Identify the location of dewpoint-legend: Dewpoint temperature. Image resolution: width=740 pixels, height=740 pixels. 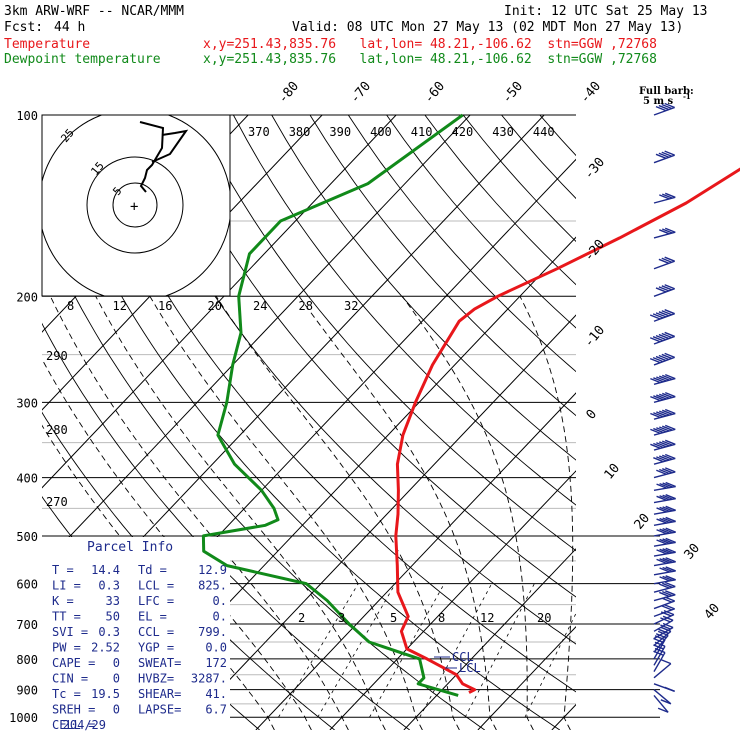
(82, 59).